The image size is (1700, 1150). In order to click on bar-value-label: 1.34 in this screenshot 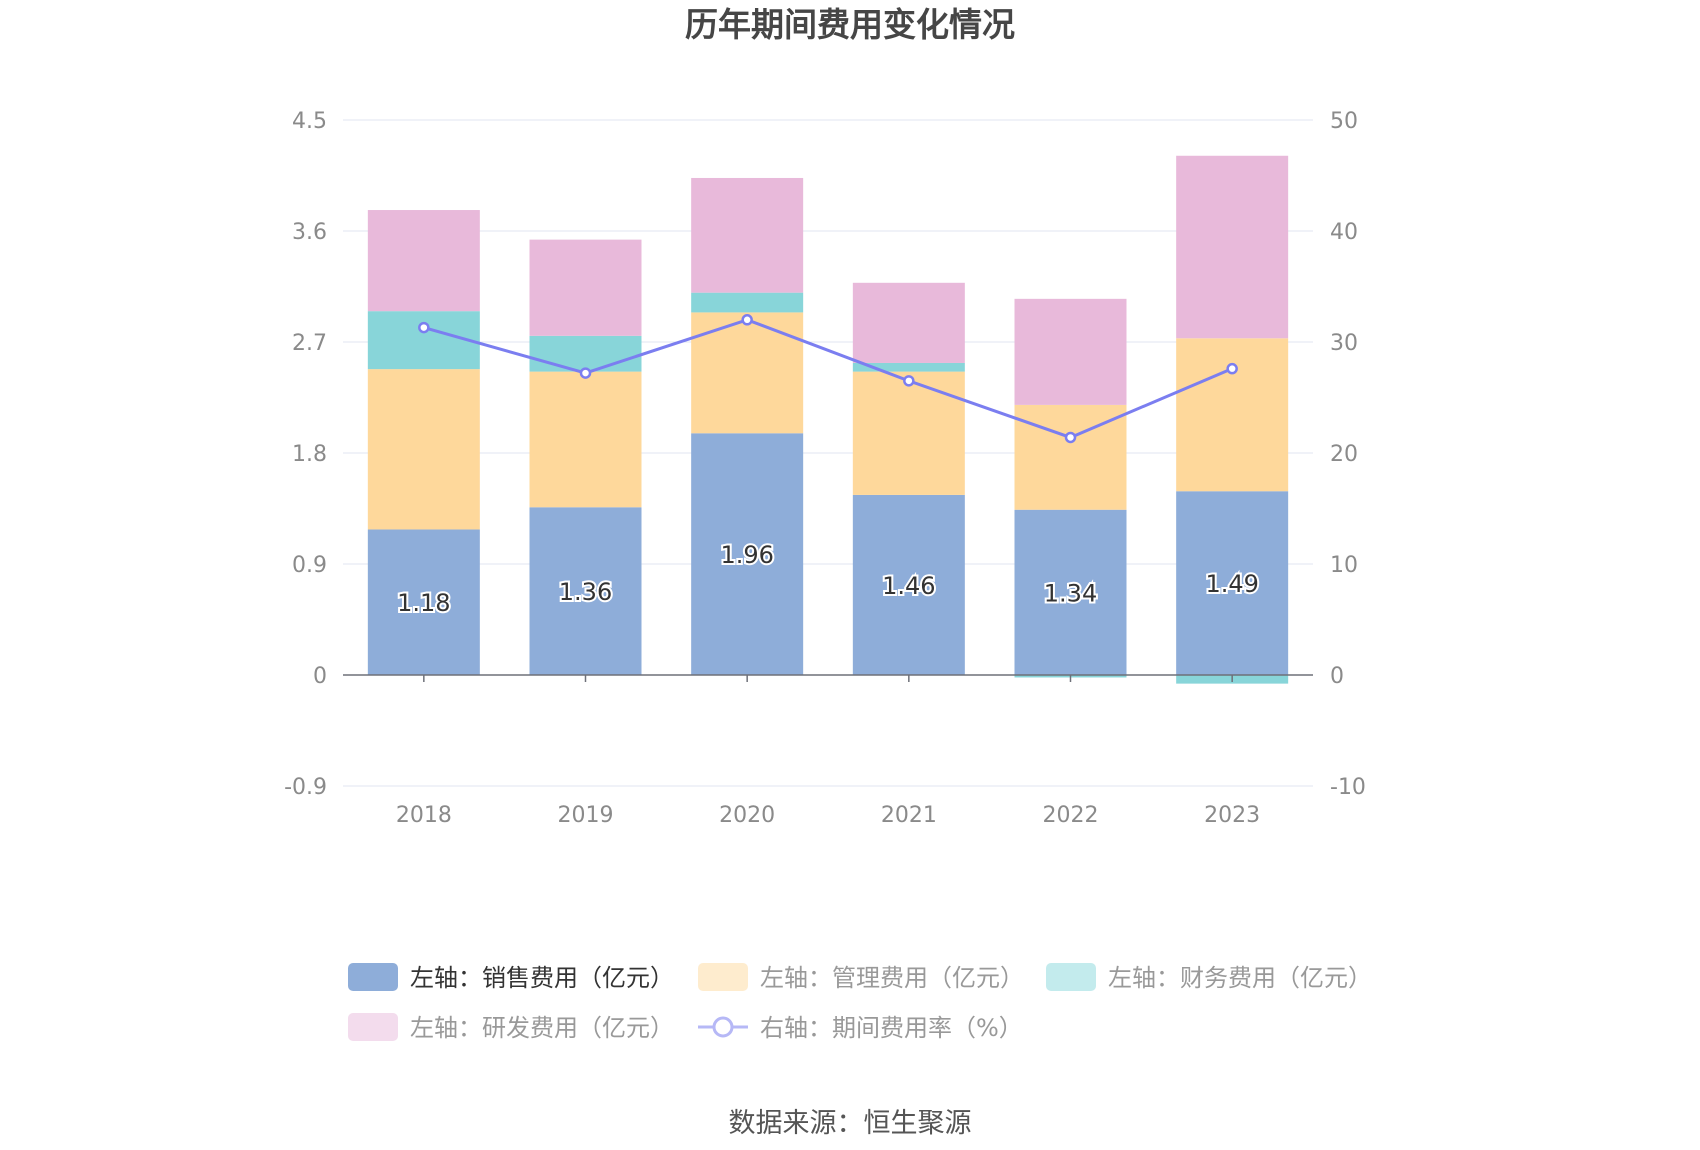, I will do `click(1070, 593)`.